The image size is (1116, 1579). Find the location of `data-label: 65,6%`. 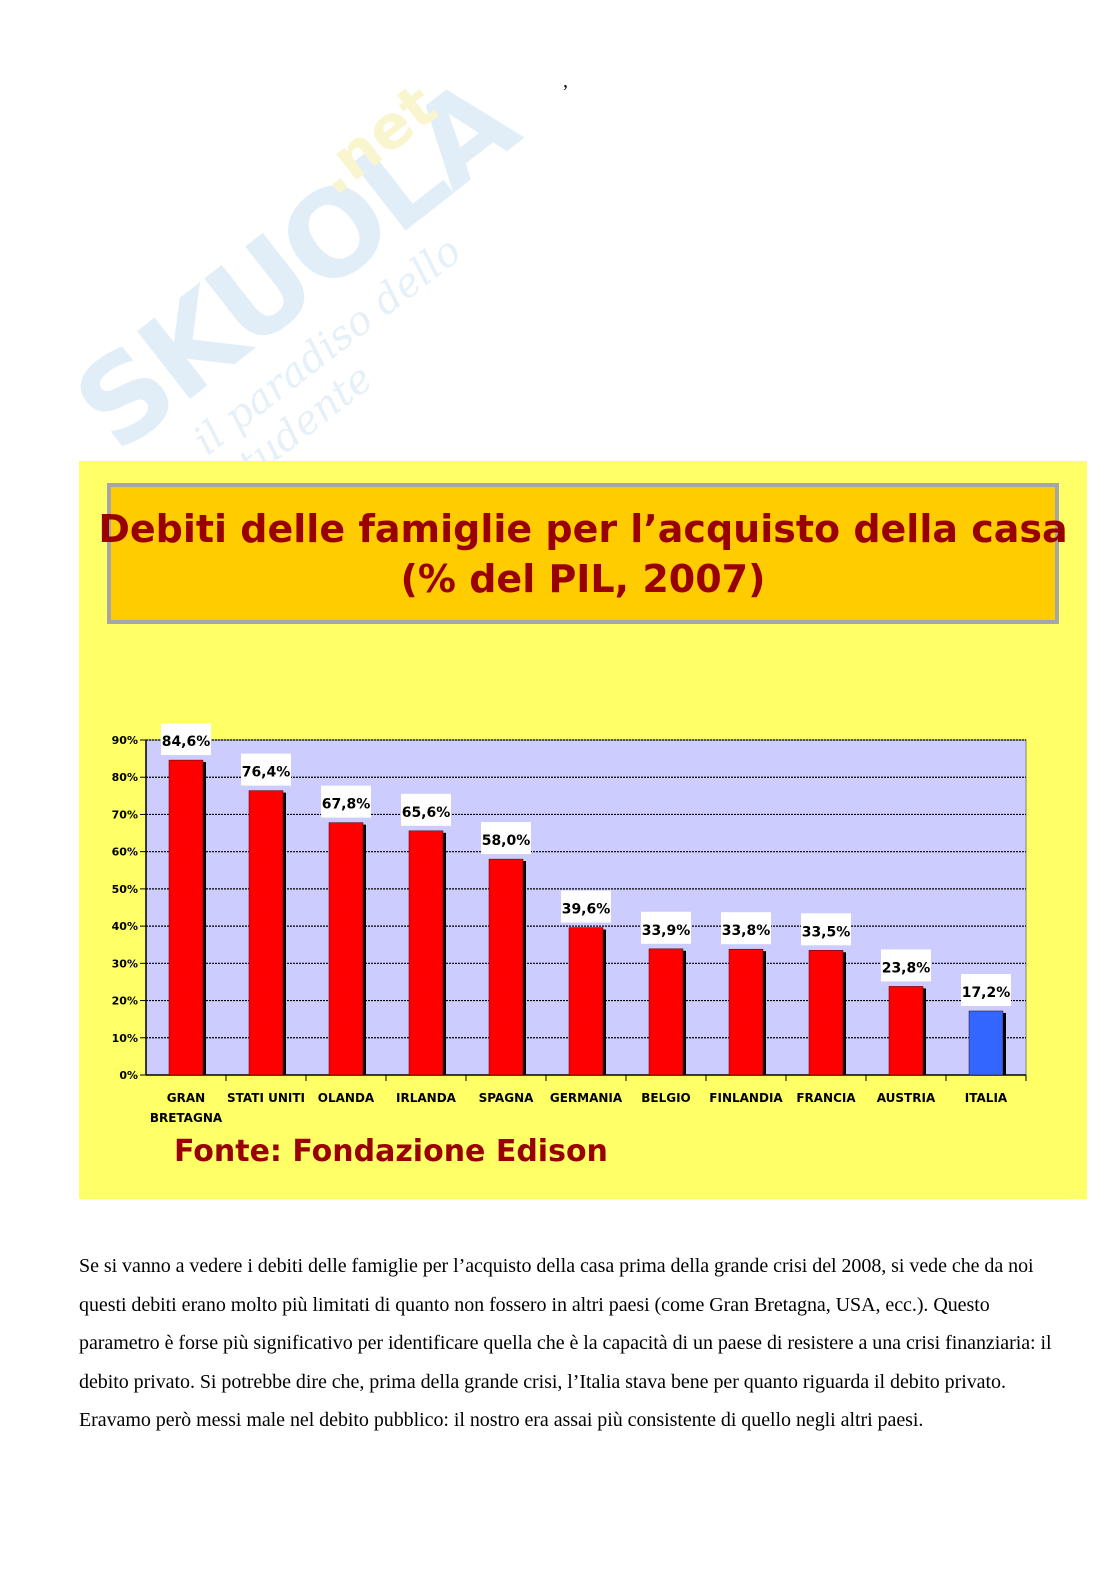

data-label: 65,6% is located at coordinates (426, 813).